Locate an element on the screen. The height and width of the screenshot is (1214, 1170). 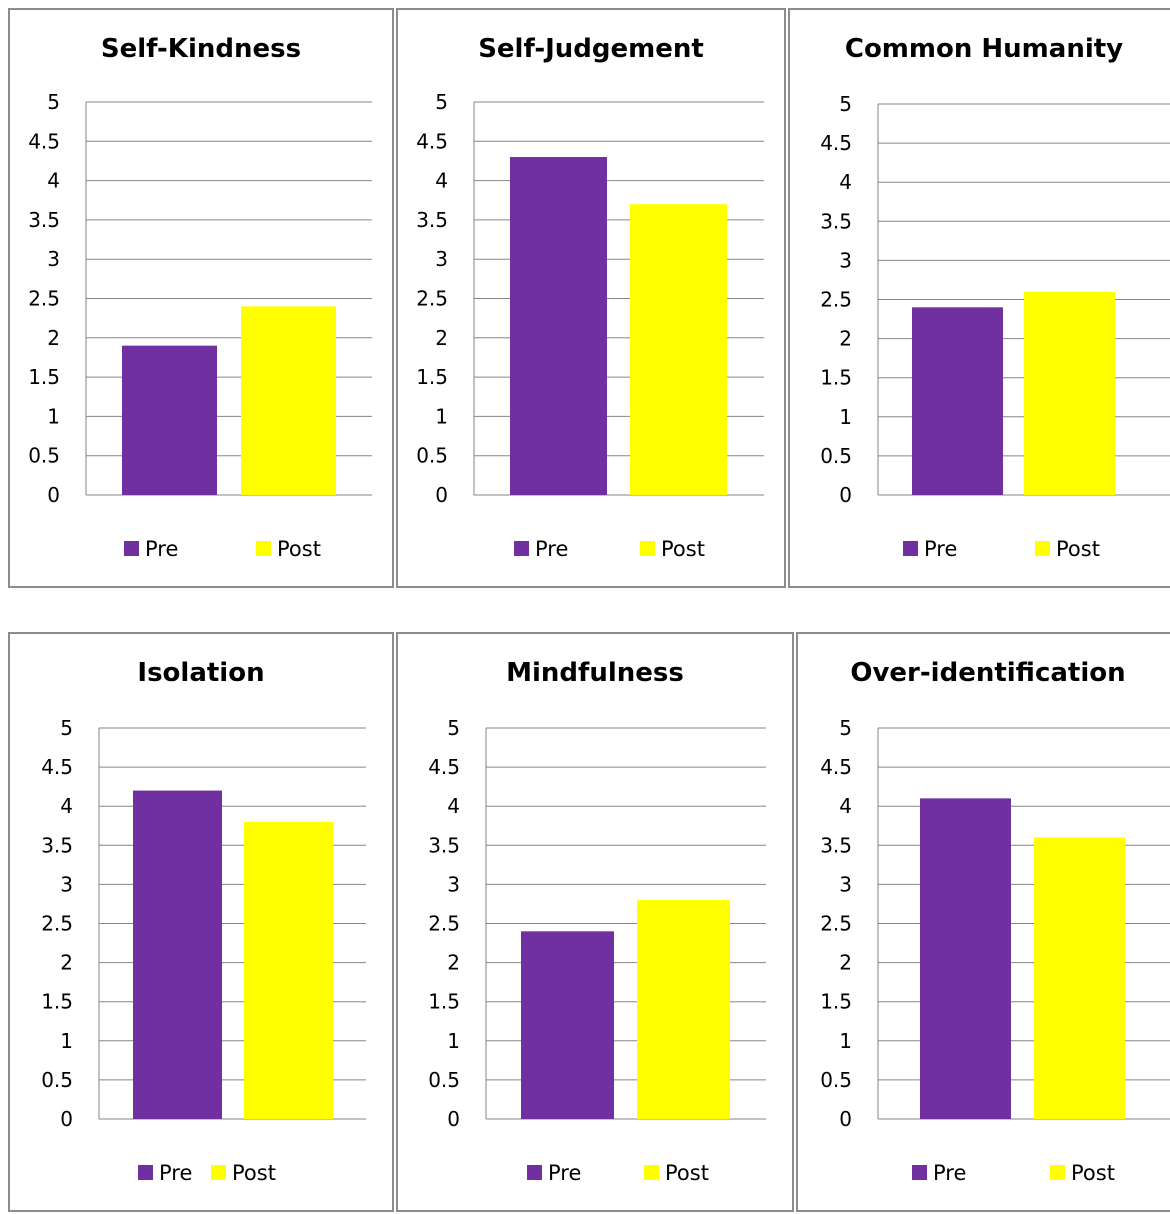
chart-title: Common Humanity is located at coordinates (984, 49).